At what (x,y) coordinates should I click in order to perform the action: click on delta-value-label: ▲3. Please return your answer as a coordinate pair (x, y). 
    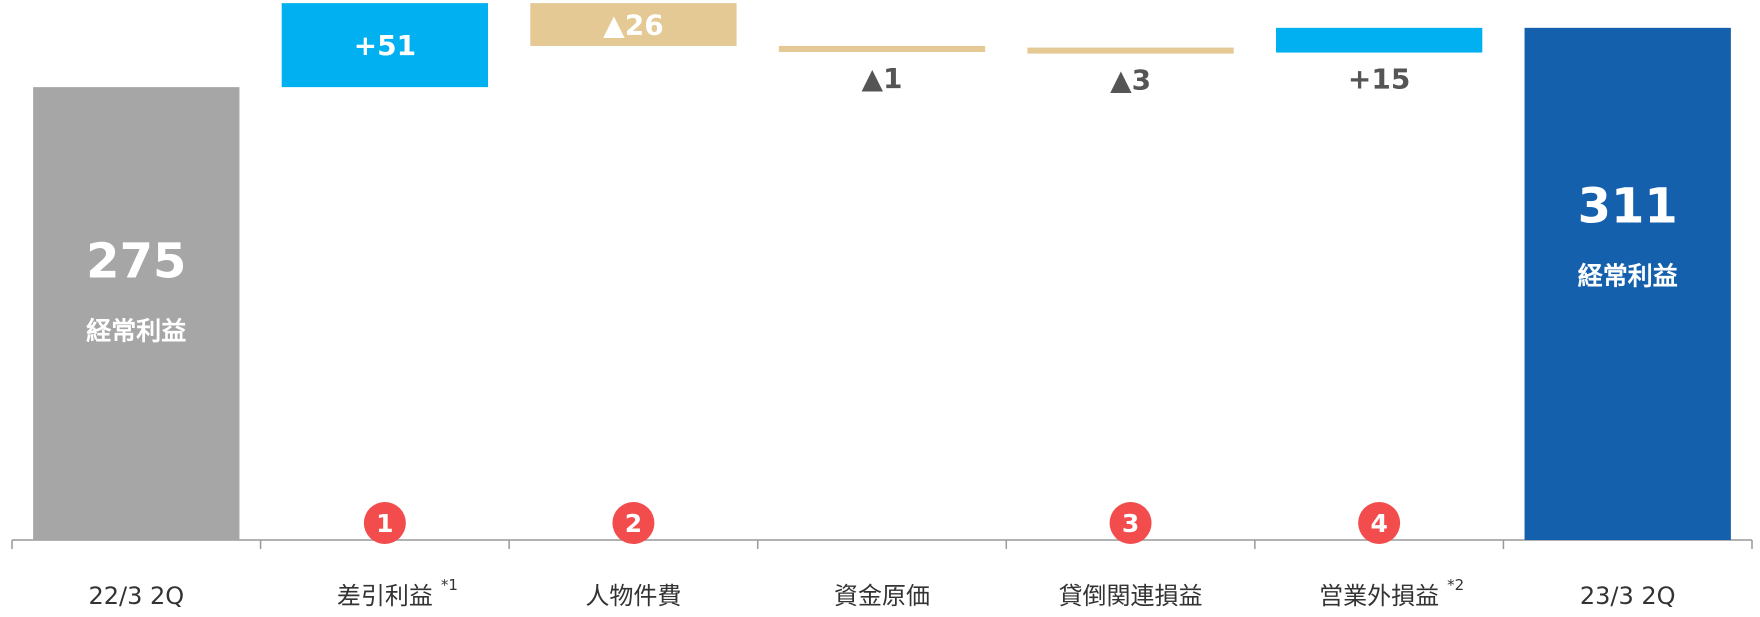
    Looking at the image, I should click on (1130, 80).